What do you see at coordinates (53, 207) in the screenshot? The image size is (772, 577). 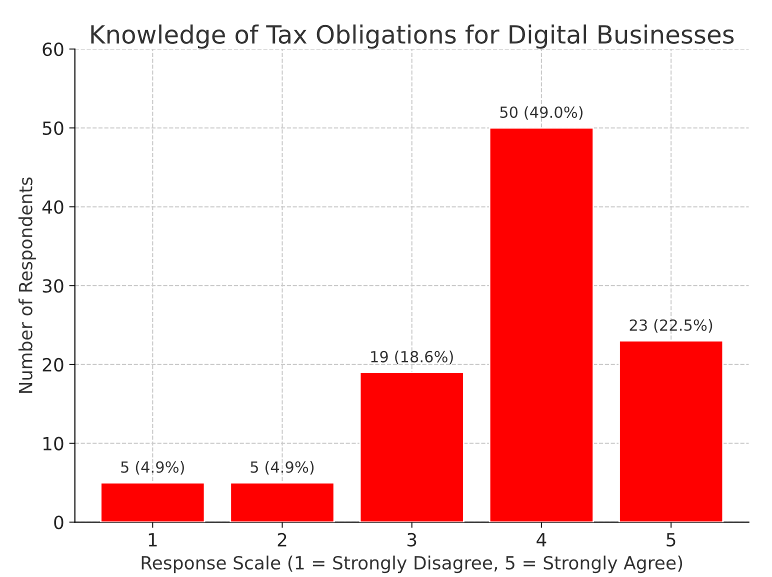 I see `y-tick-label: 40` at bounding box center [53, 207].